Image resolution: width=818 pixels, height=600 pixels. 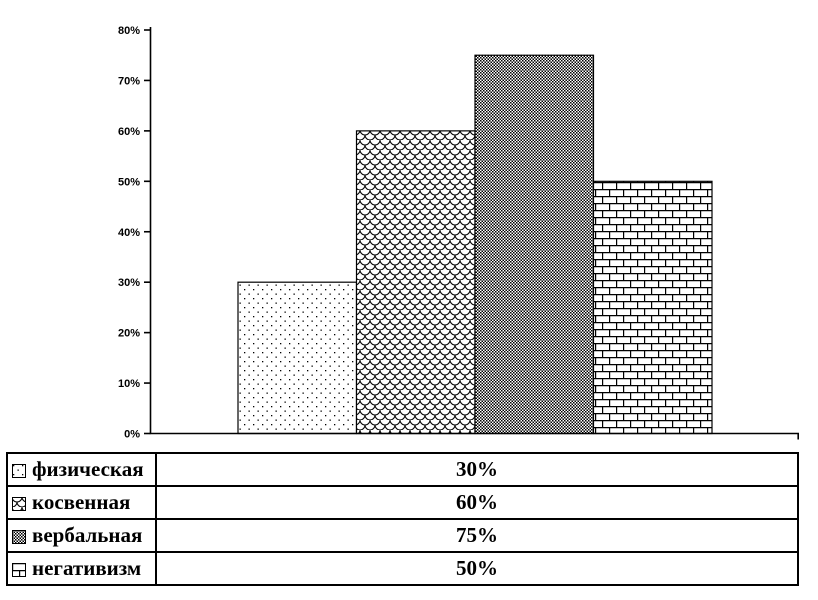 I want to click on y-axis-tick-label: 30%, so click(x=129, y=283).